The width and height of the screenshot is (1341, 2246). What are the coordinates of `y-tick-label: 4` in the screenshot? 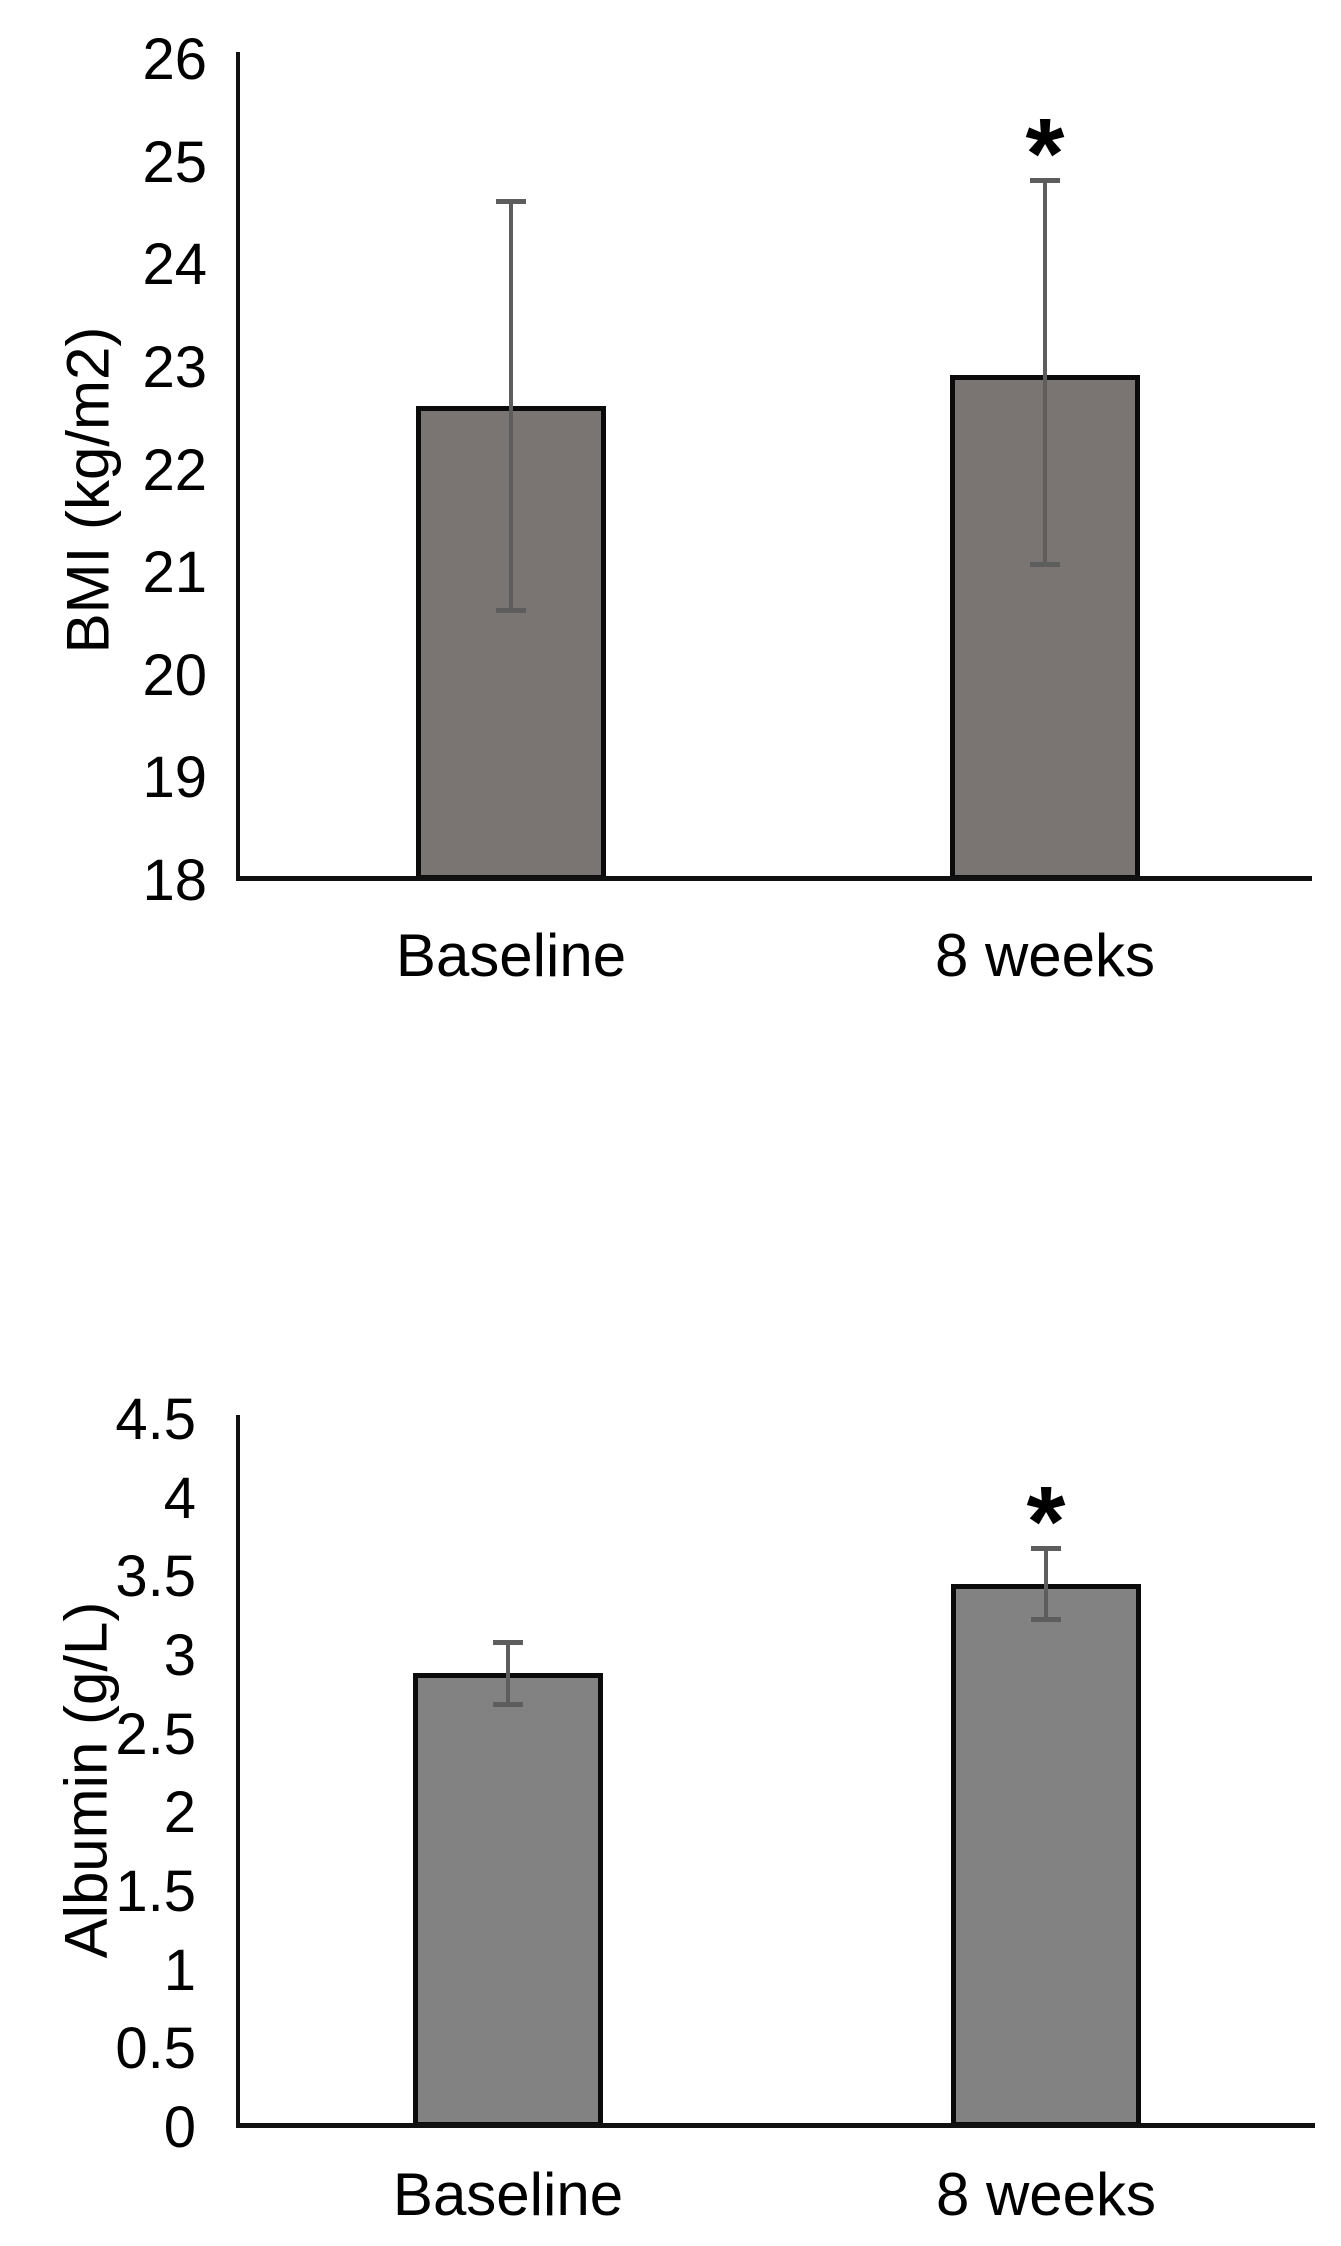 It's located at (179, 1498).